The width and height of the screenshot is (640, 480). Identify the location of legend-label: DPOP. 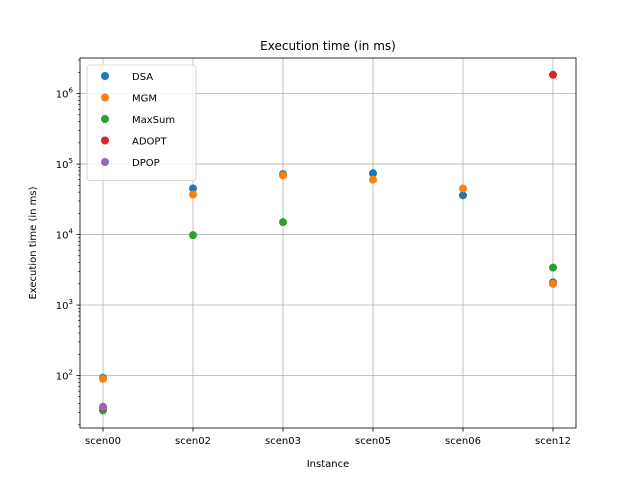
(146, 163).